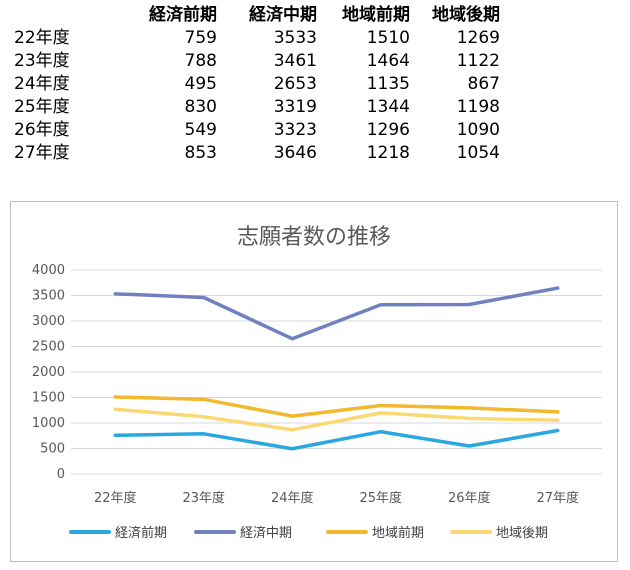  I want to click on table-cell: 830, so click(200, 107).